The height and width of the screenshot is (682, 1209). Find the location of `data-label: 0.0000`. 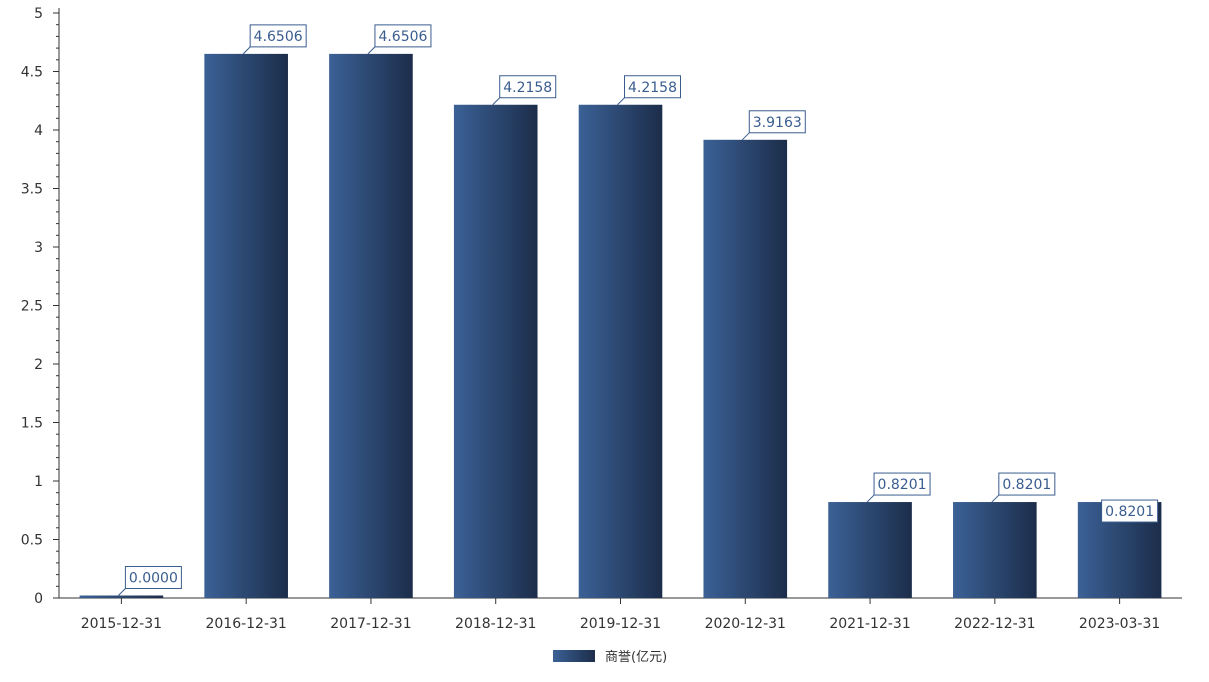

data-label: 0.0000 is located at coordinates (153, 579).